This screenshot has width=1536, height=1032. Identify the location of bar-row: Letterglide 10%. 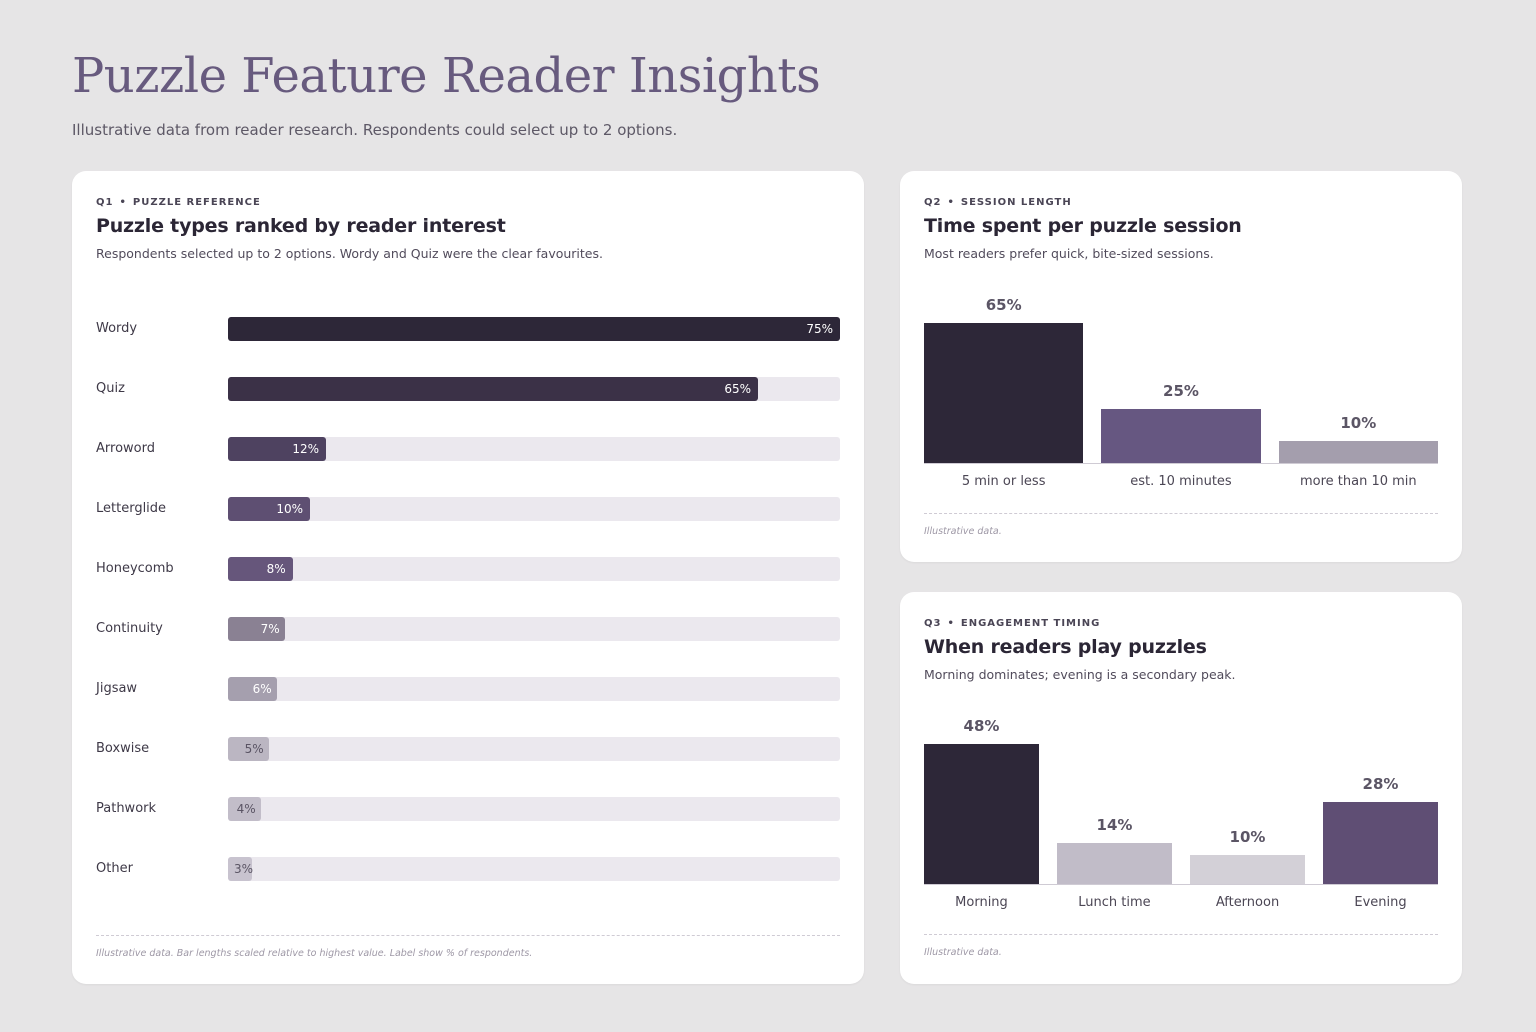
(468, 509).